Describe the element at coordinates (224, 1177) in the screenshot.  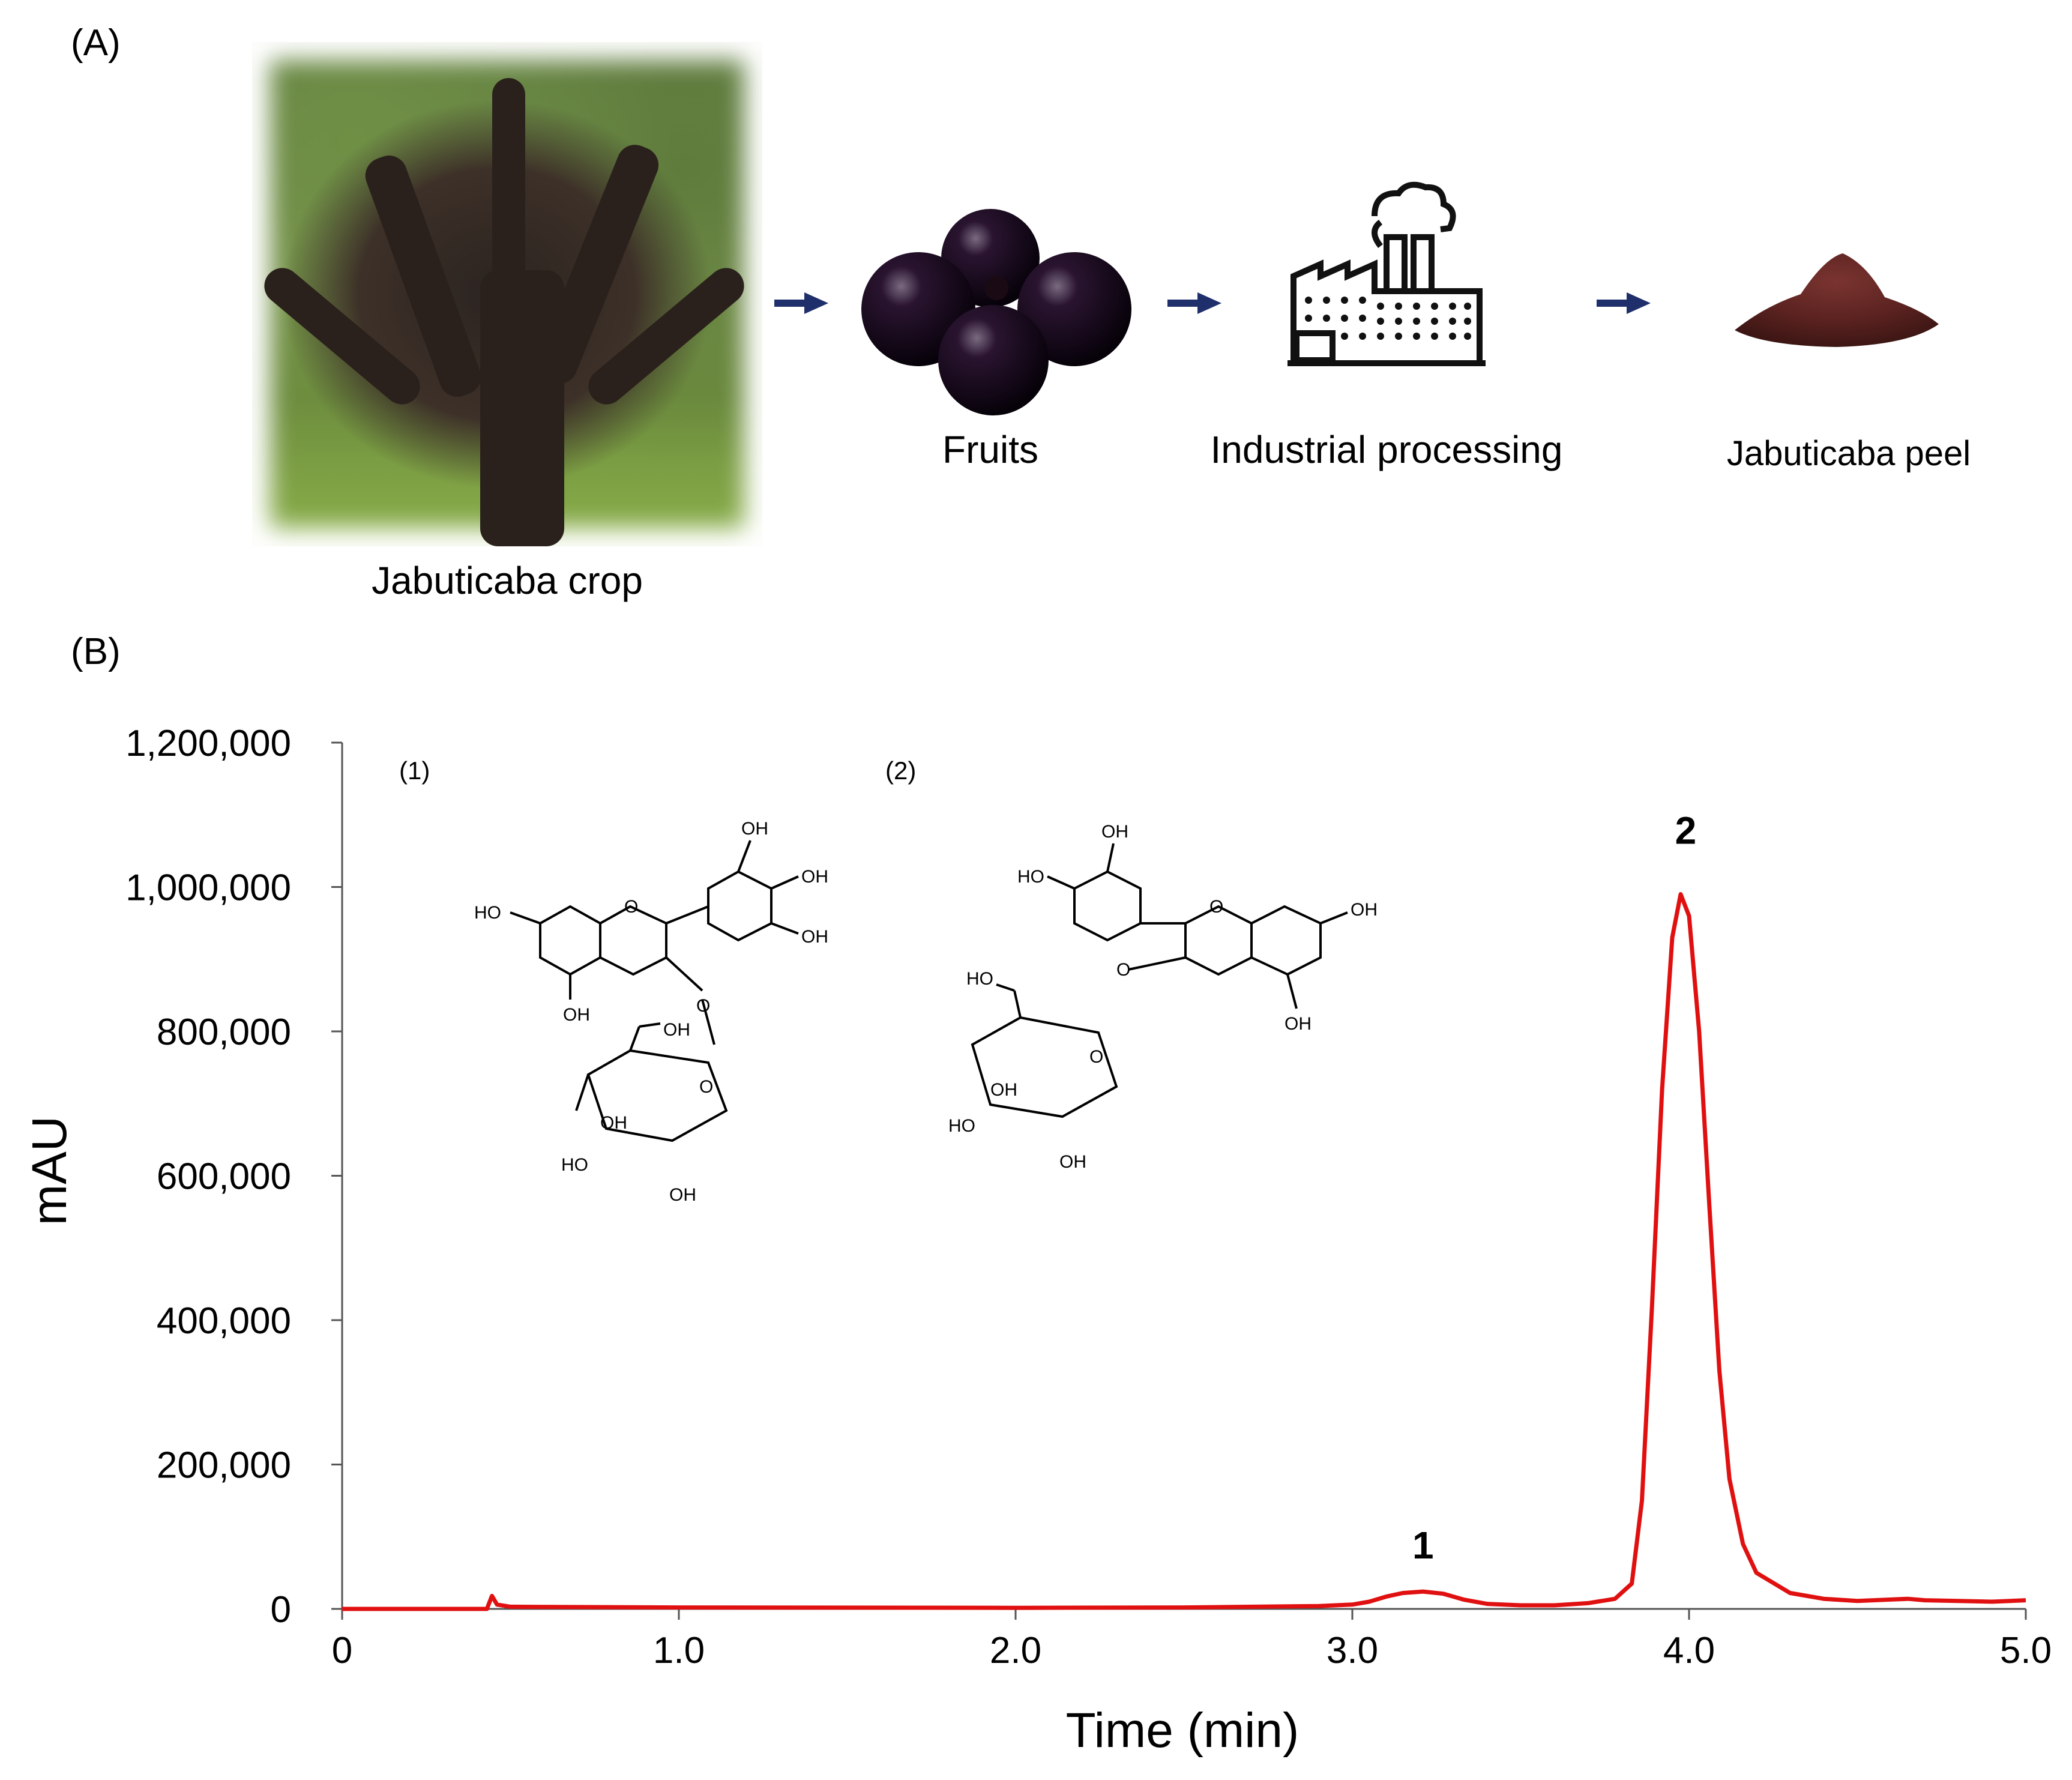
I see `y-tick-label: 600,000` at that location.